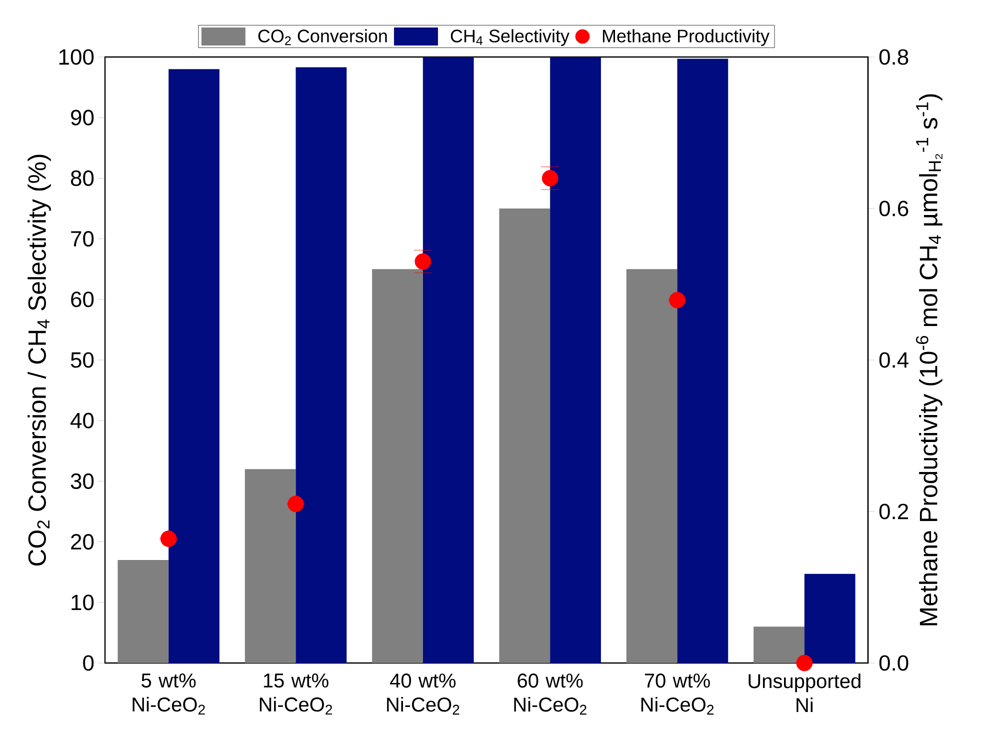 The width and height of the screenshot is (982, 731). What do you see at coordinates (686, 37) in the screenshot?
I see `legend-label: Methane Productivity` at bounding box center [686, 37].